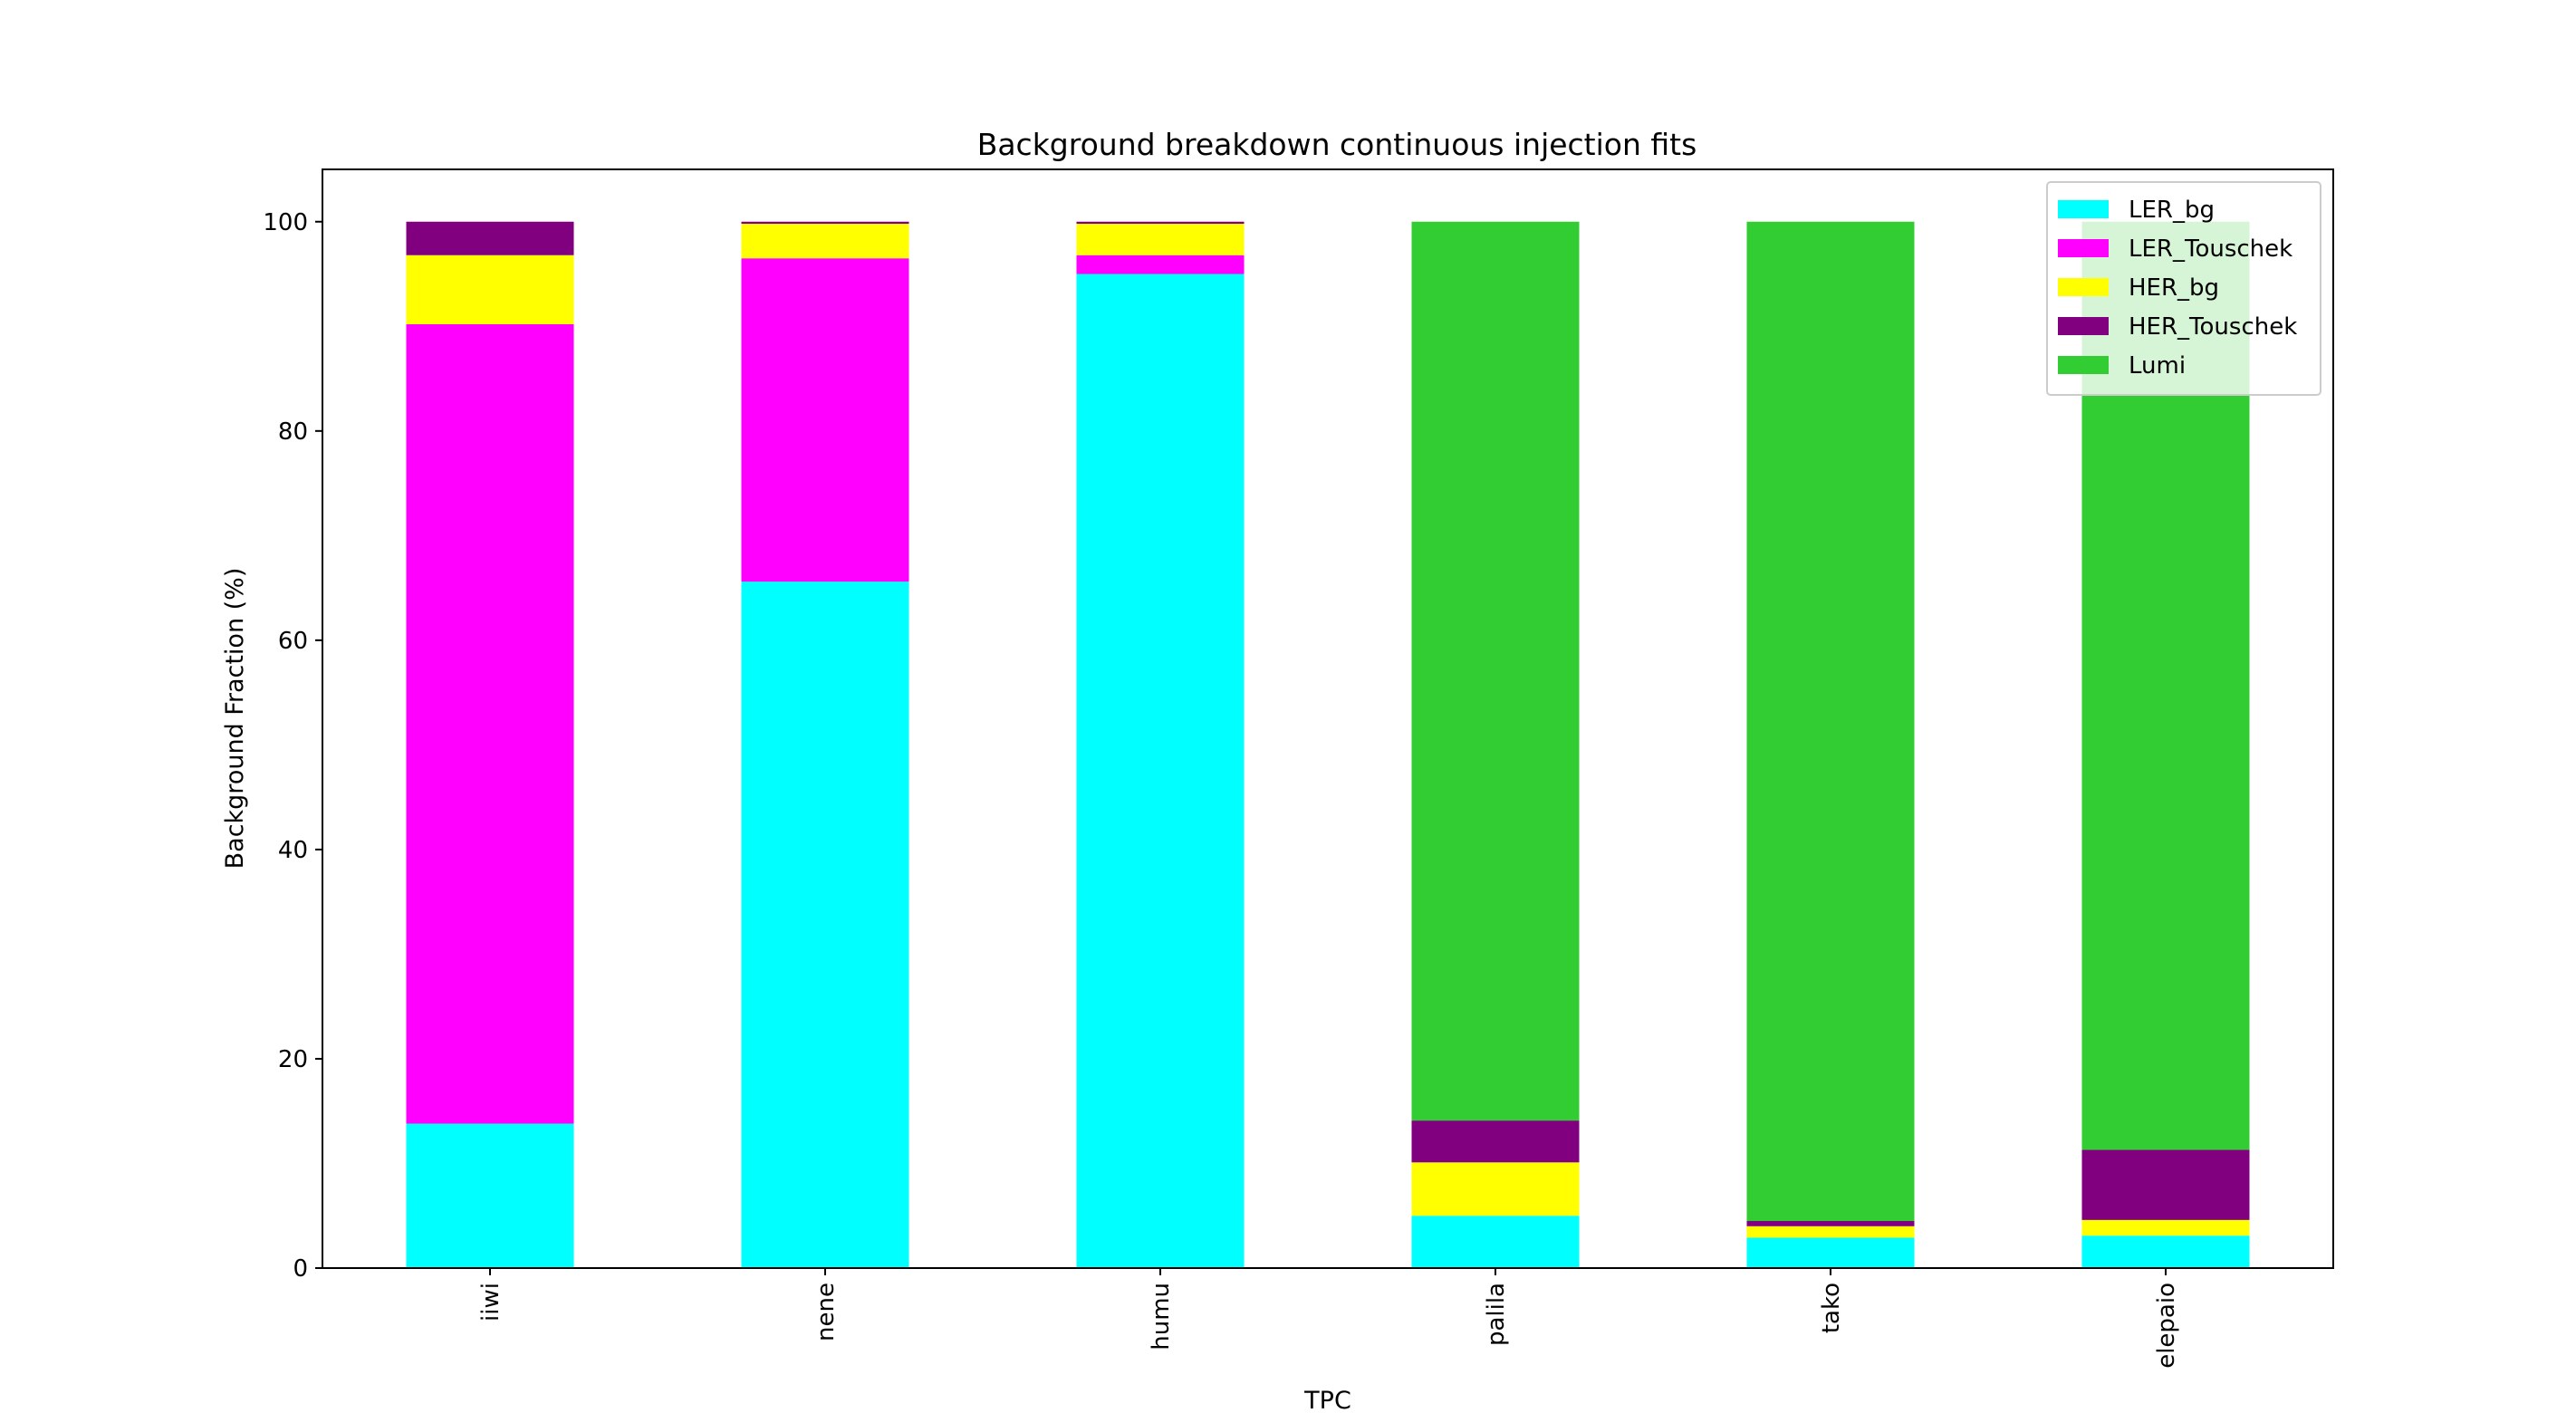 Image resolution: width=2576 pixels, height=1413 pixels. I want to click on y-tick-label: 60, so click(293, 641).